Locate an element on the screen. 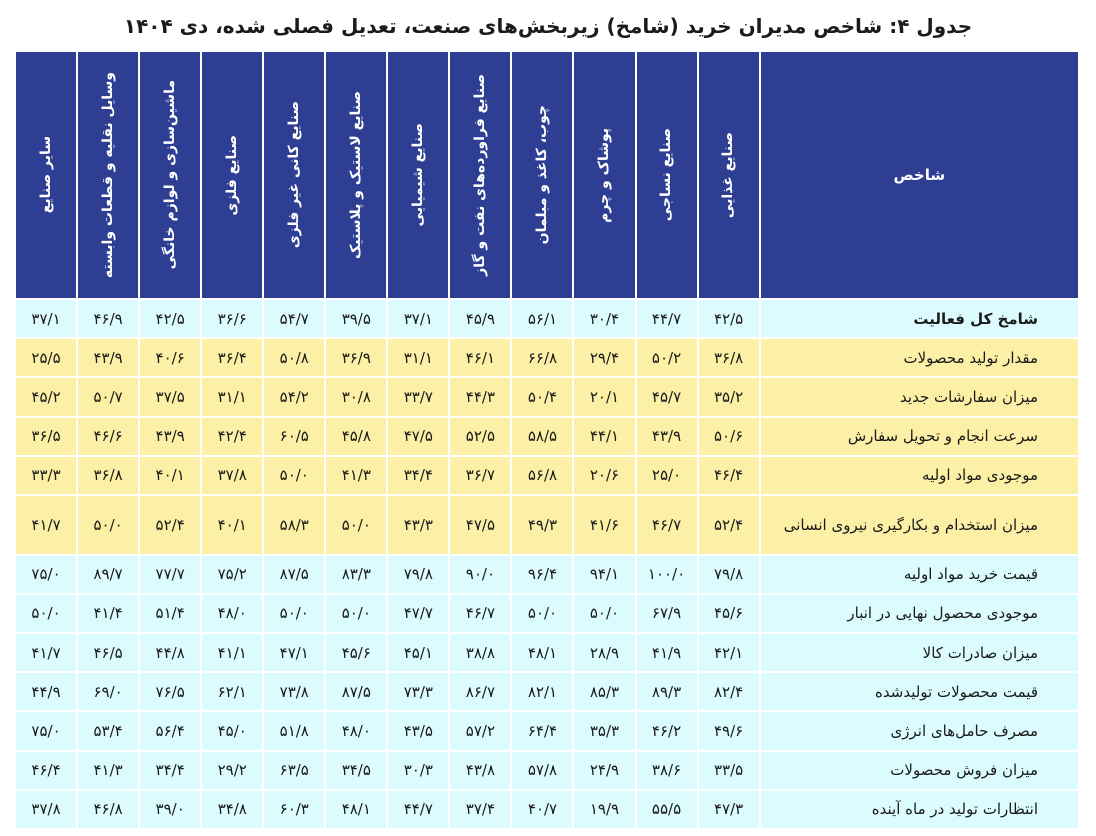 This screenshot has height=836, width=1096. table-cell: ۴۶/۴ is located at coordinates (46, 770).